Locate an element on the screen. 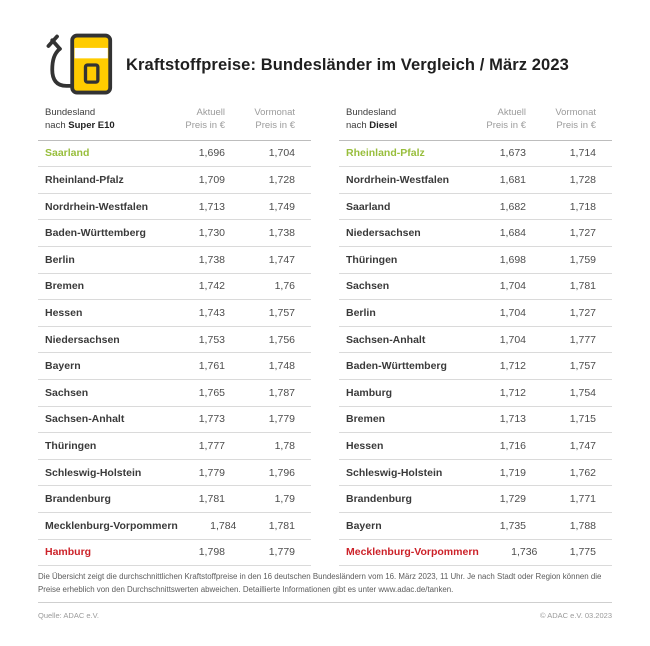 The image size is (650, 646). previous-price: 1,787 is located at coordinates (281, 392).